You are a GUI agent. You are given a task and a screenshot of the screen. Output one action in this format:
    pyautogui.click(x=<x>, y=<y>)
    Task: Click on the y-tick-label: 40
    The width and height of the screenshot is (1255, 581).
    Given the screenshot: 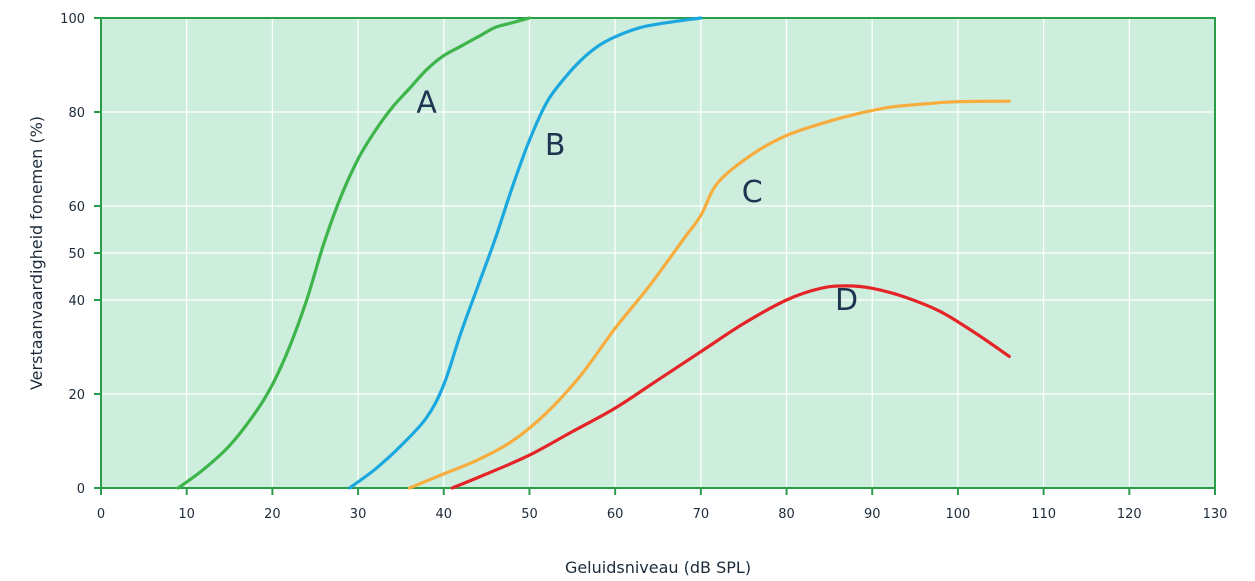 What is the action you would take?
    pyautogui.click(x=76, y=301)
    